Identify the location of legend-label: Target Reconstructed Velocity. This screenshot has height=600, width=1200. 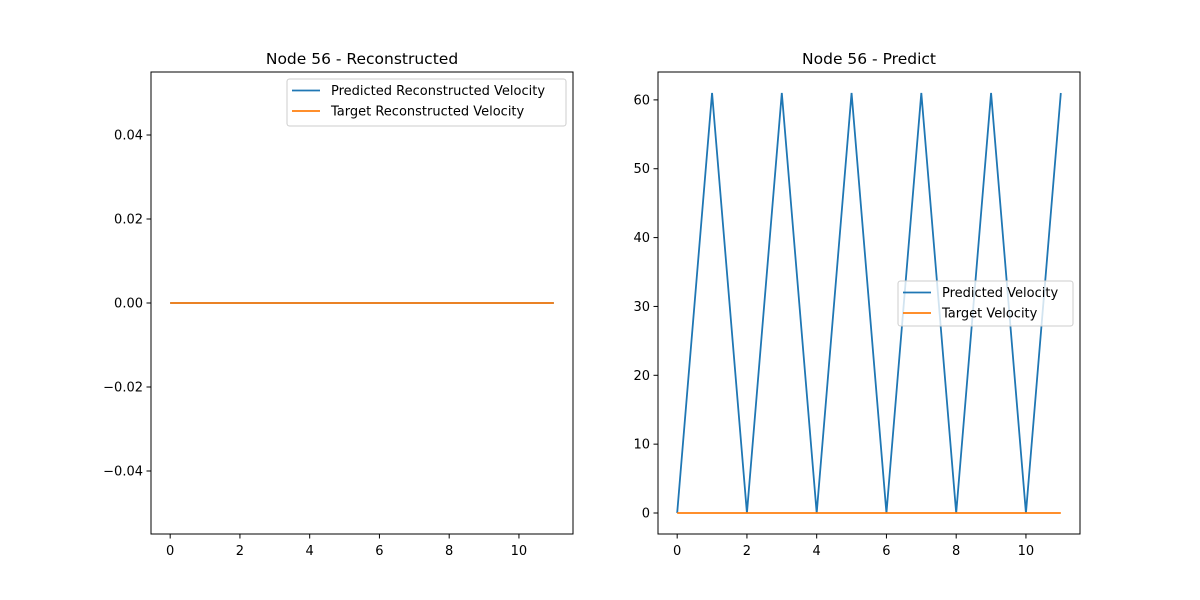
(427, 112).